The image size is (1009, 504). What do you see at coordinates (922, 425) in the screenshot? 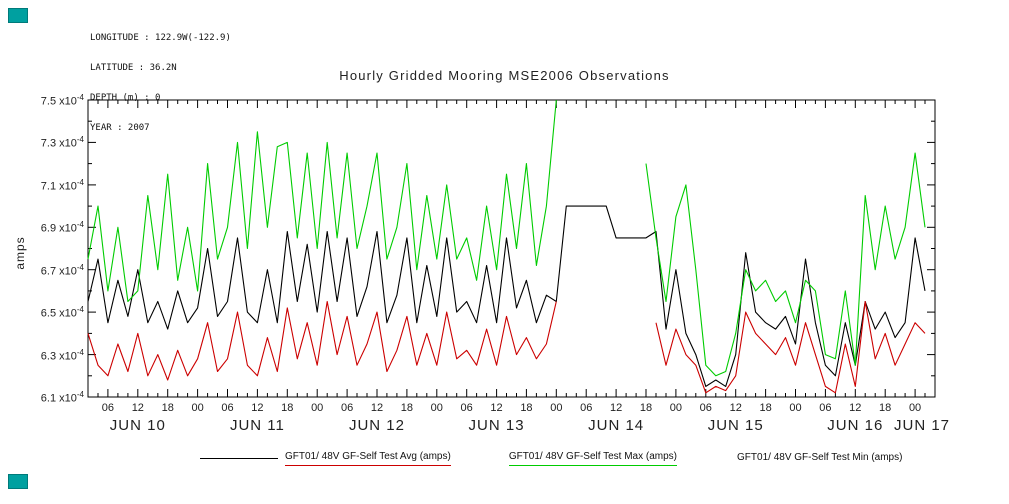
I see `x-day-label: JUN 17` at bounding box center [922, 425].